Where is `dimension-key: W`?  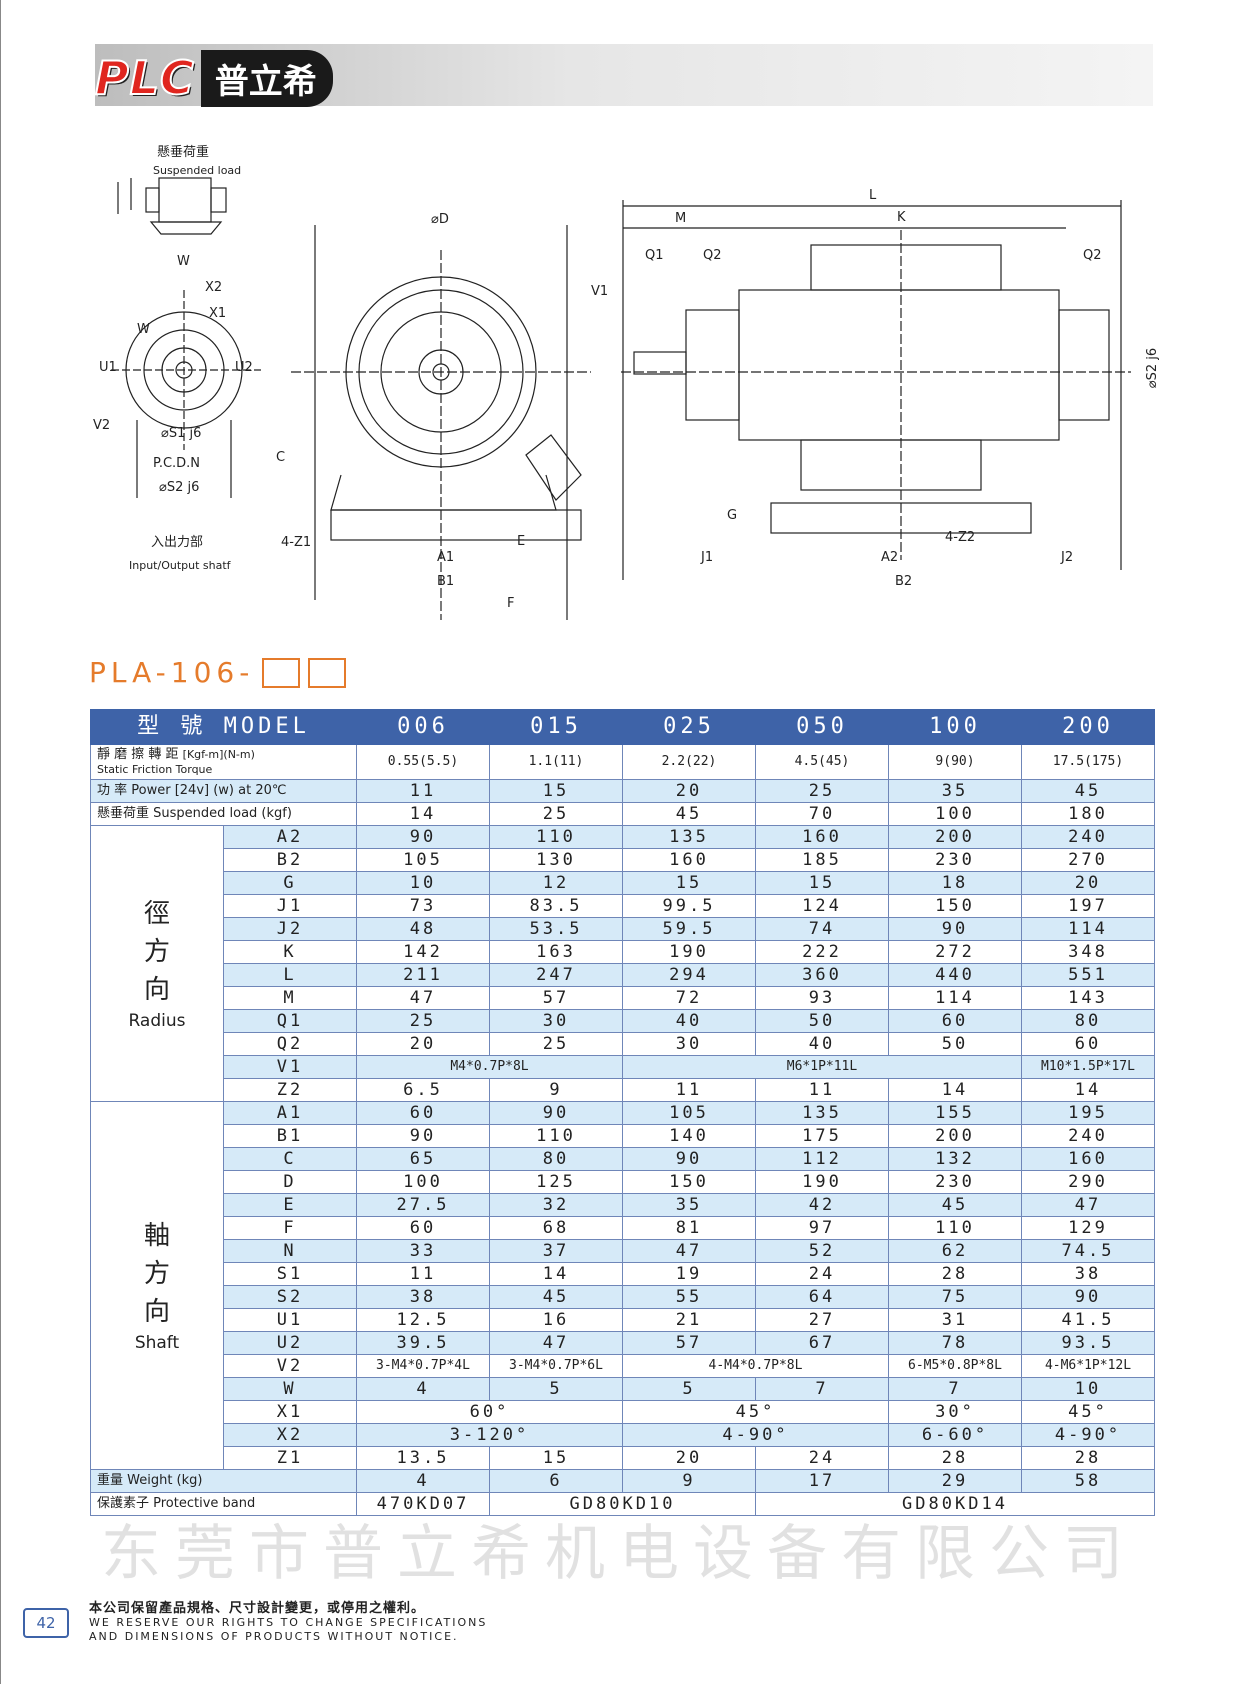 dimension-key: W is located at coordinates (290, 1389).